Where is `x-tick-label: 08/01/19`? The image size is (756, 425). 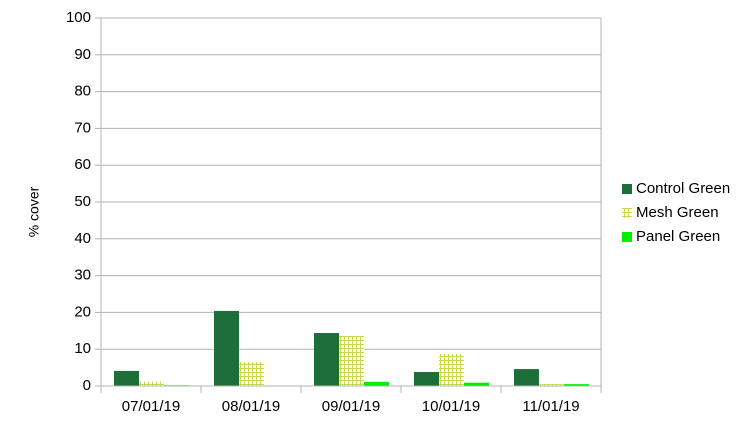 x-tick-label: 08/01/19 is located at coordinates (251, 406).